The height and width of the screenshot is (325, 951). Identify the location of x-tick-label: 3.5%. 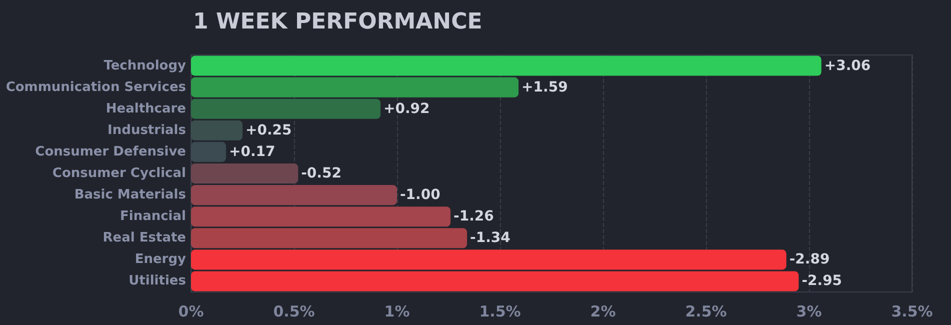
(912, 311).